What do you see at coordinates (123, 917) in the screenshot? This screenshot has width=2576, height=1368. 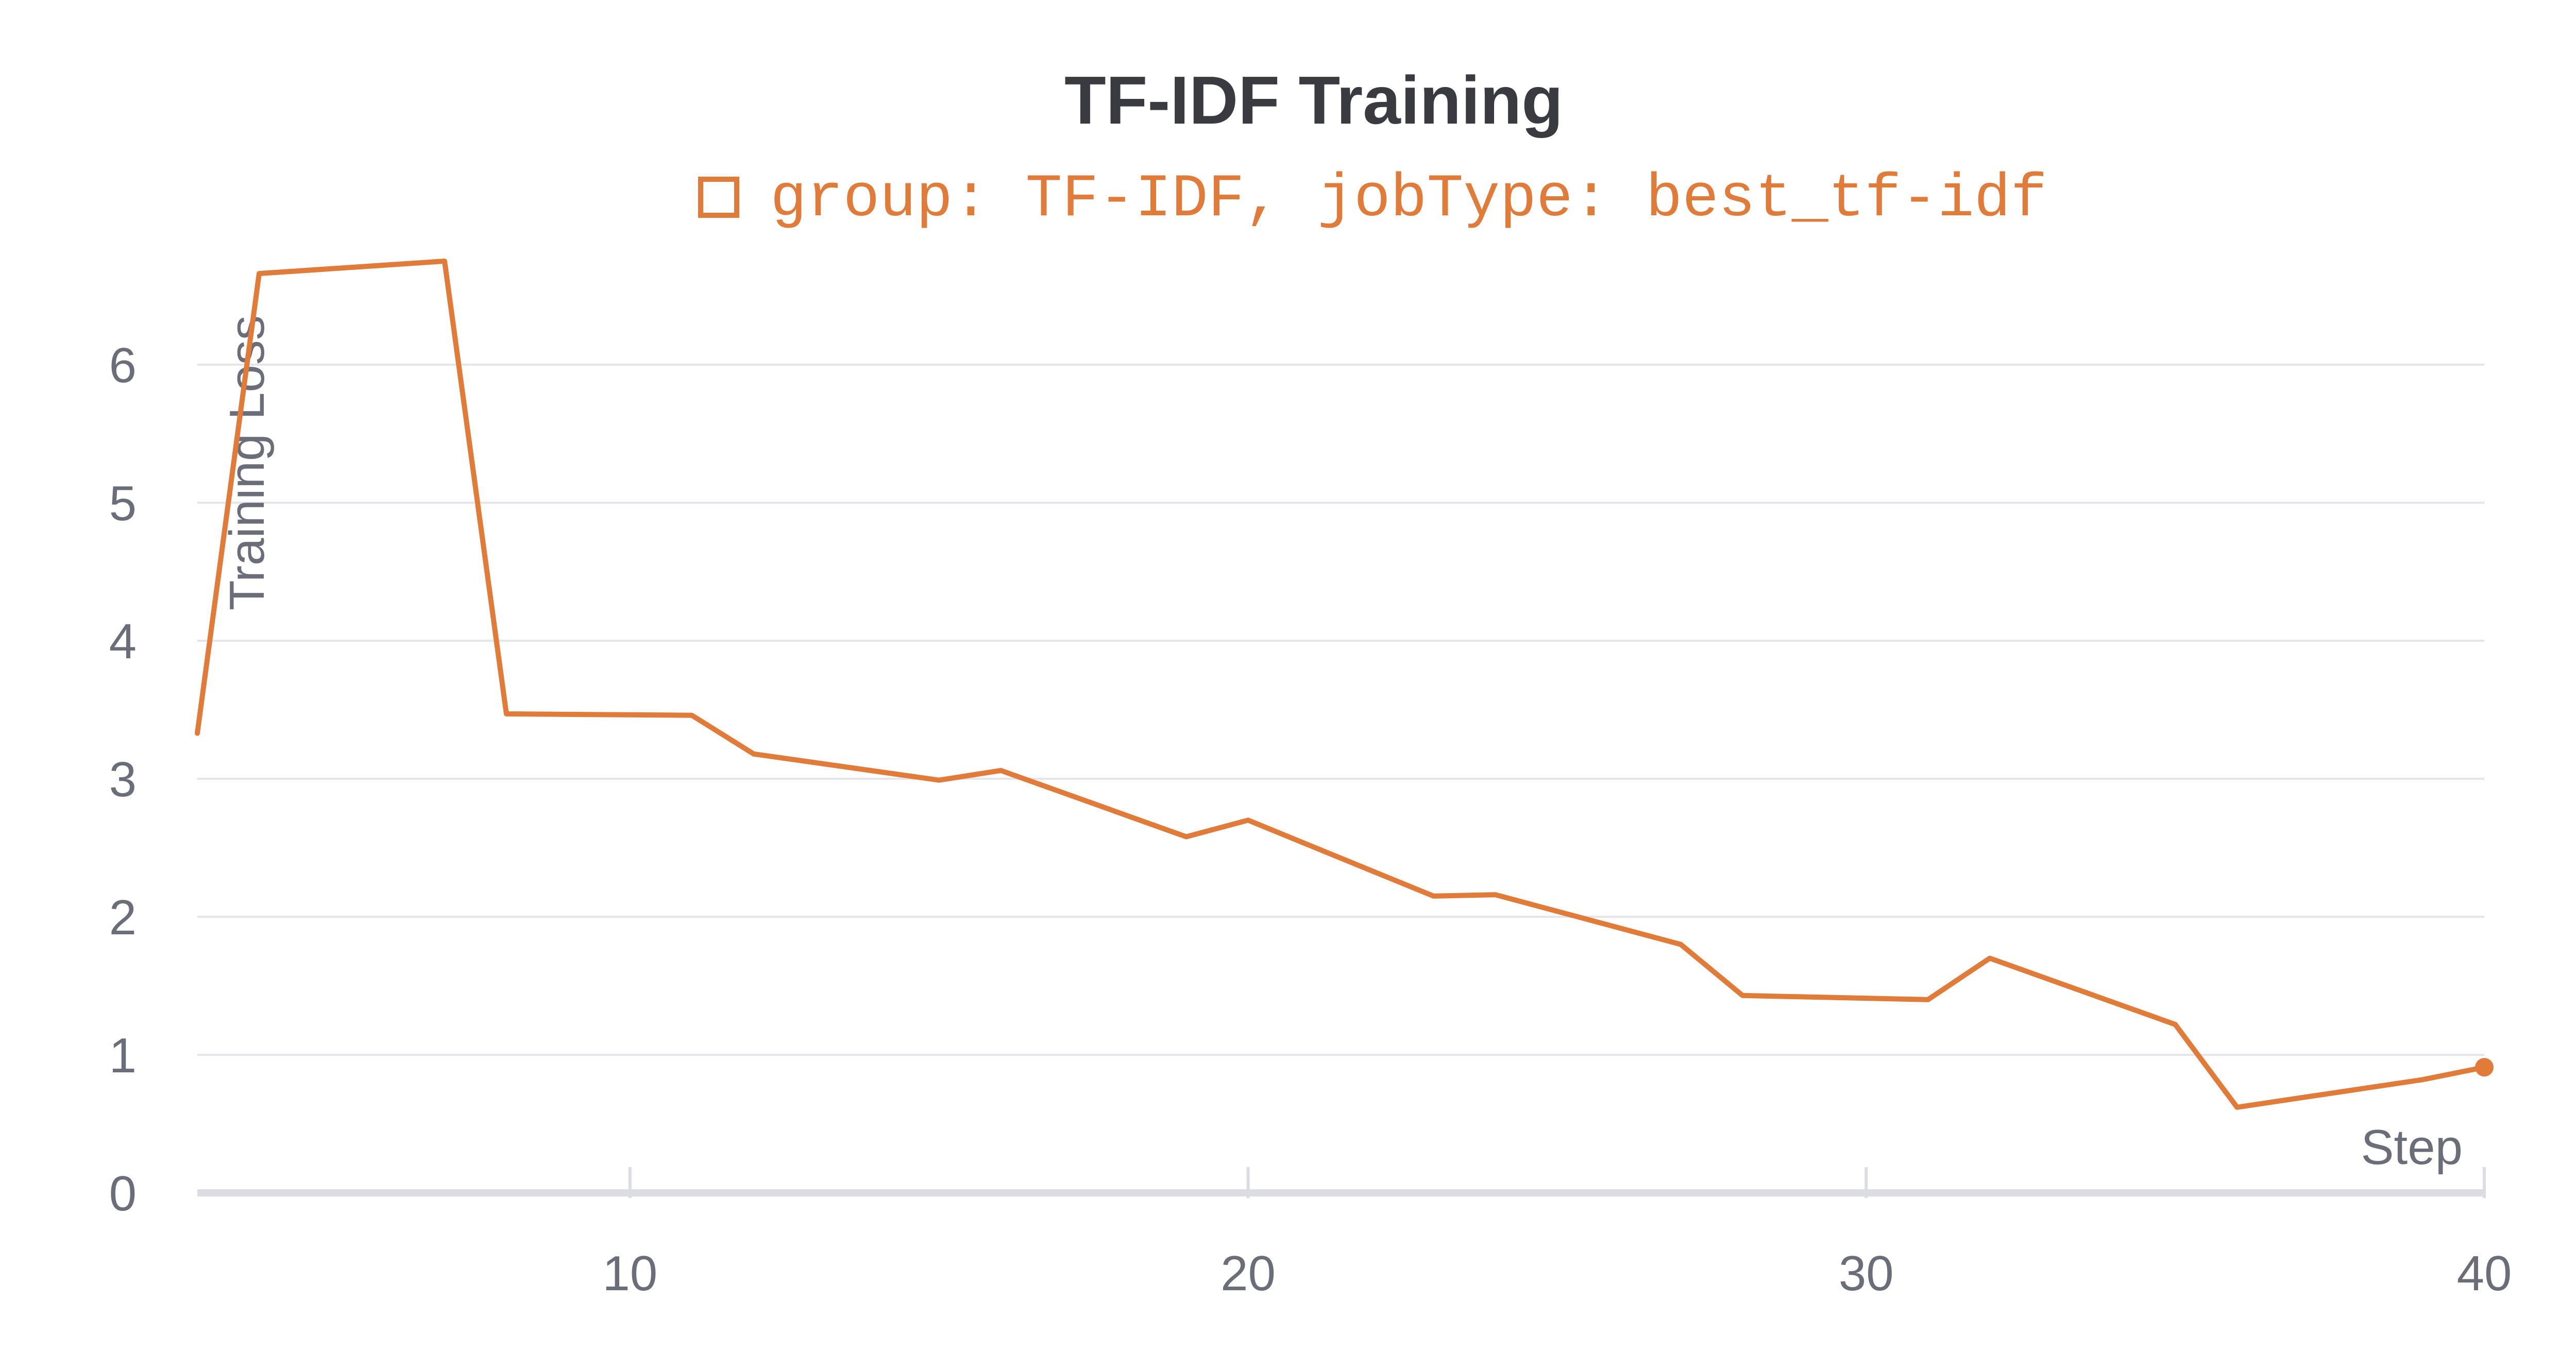 I see `y-tick-label-2: 2` at bounding box center [123, 917].